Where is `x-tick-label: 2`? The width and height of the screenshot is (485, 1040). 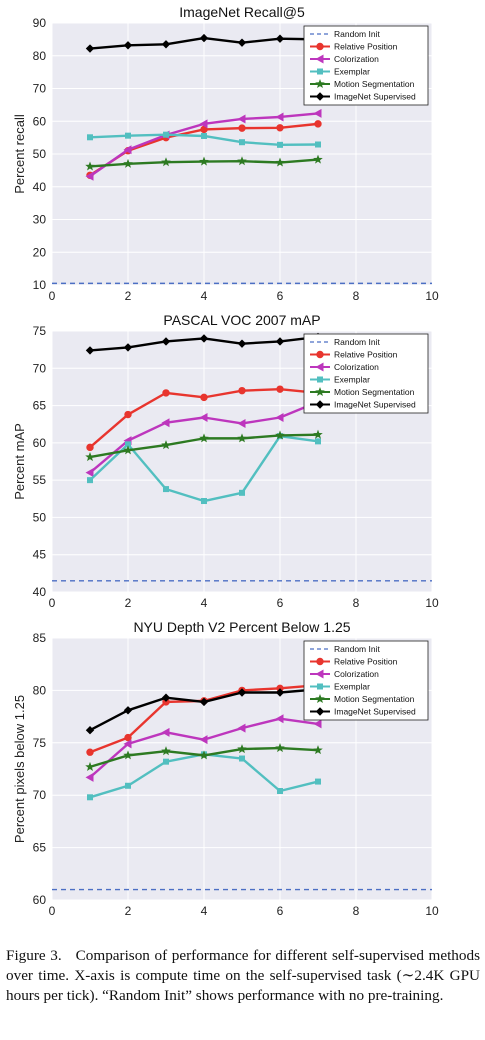 x-tick-label: 2 is located at coordinates (128, 603).